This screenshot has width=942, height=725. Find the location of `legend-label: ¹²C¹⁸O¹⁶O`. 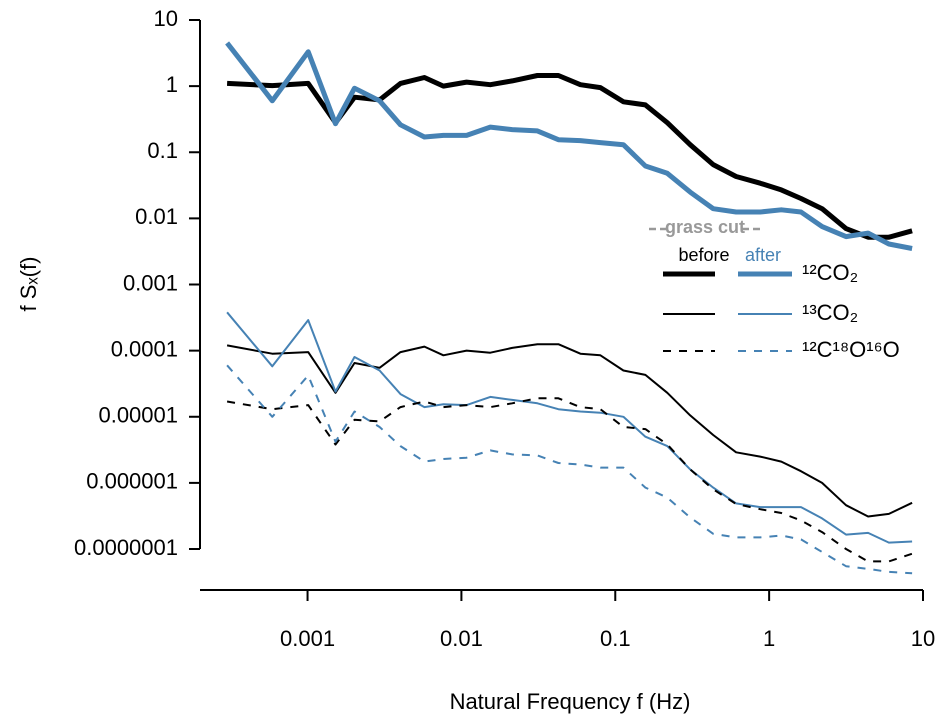

legend-label: ¹²C¹⁸O¹⁶O is located at coordinates (851, 349).